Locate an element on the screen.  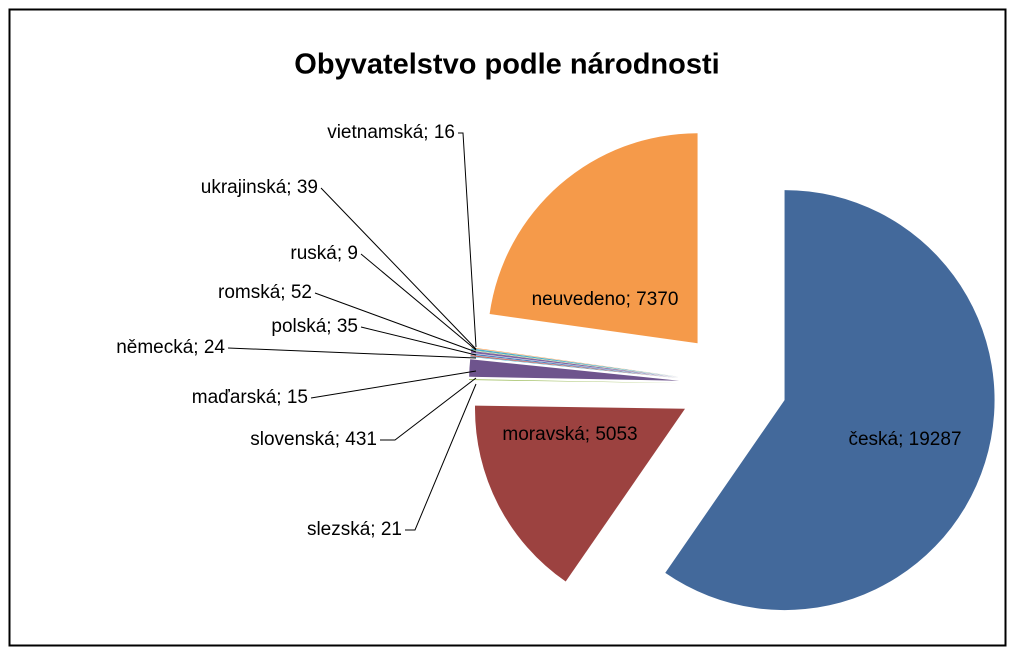
data-label: slovenská; 431 is located at coordinates (313, 439).